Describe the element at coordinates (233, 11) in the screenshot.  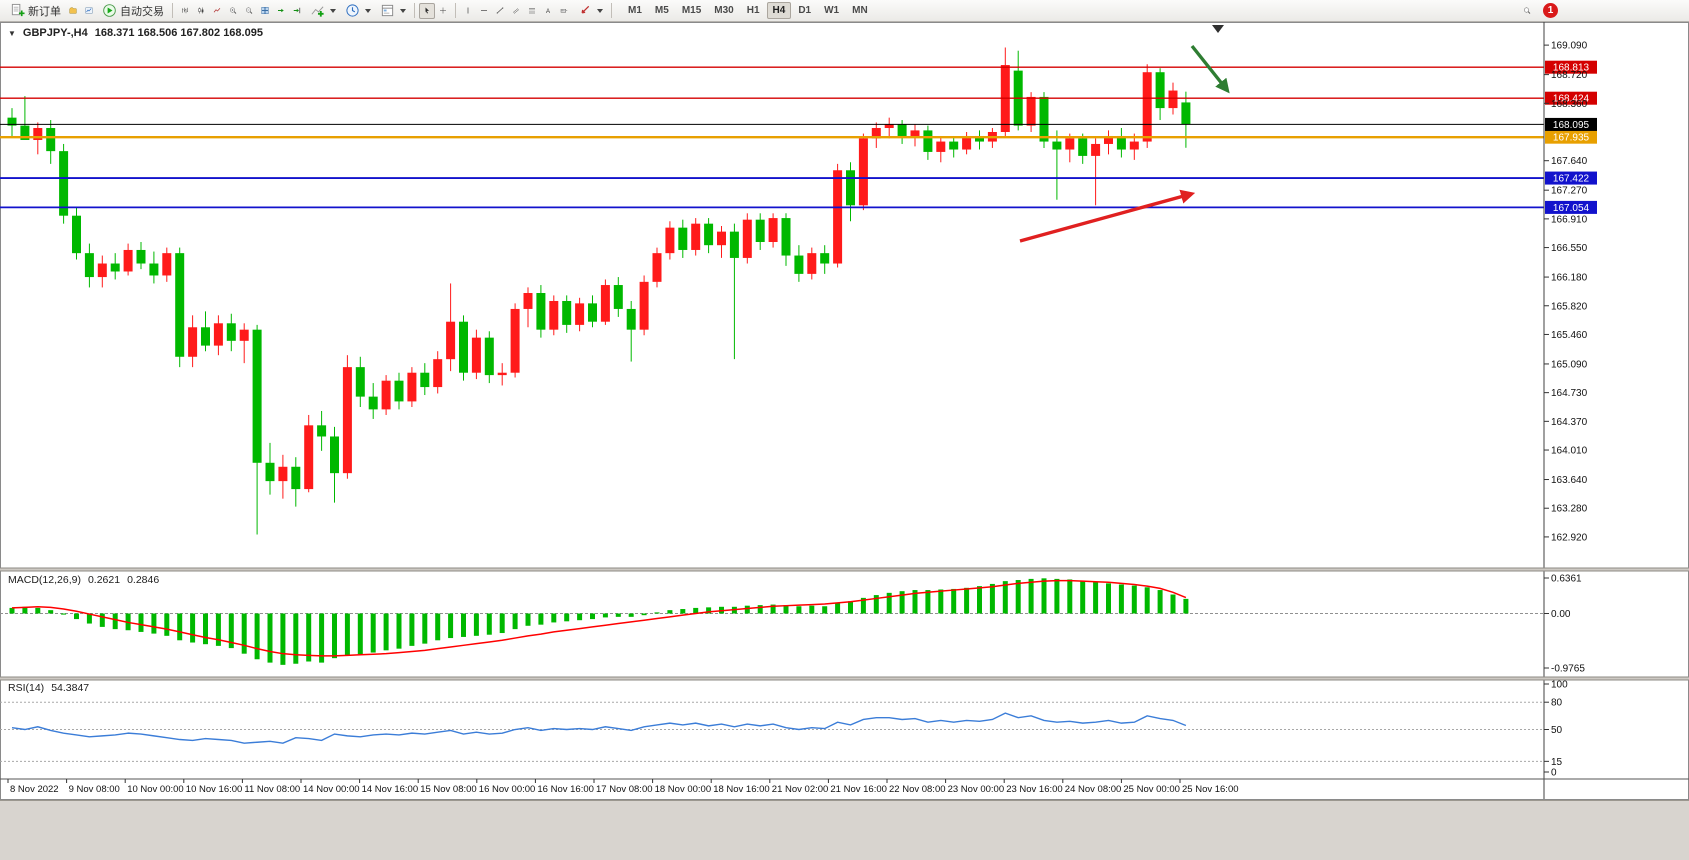
I see `zoom-in-button` at that location.